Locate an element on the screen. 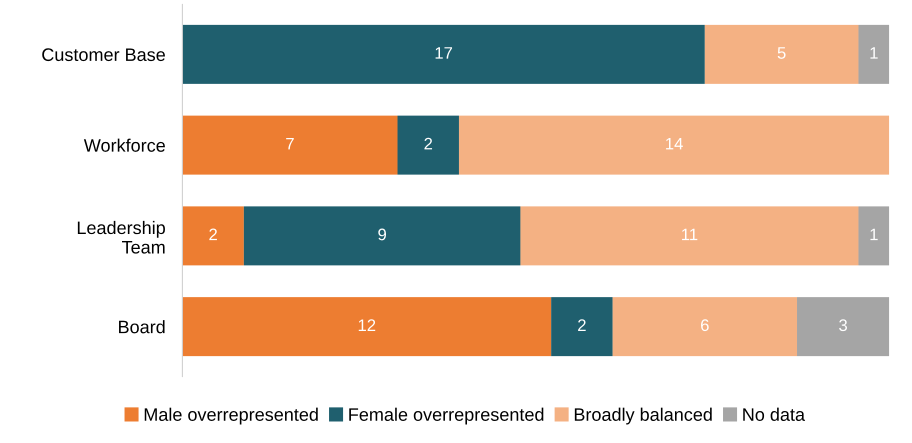 This screenshot has width=912, height=443. legend-label: No data is located at coordinates (774, 414).